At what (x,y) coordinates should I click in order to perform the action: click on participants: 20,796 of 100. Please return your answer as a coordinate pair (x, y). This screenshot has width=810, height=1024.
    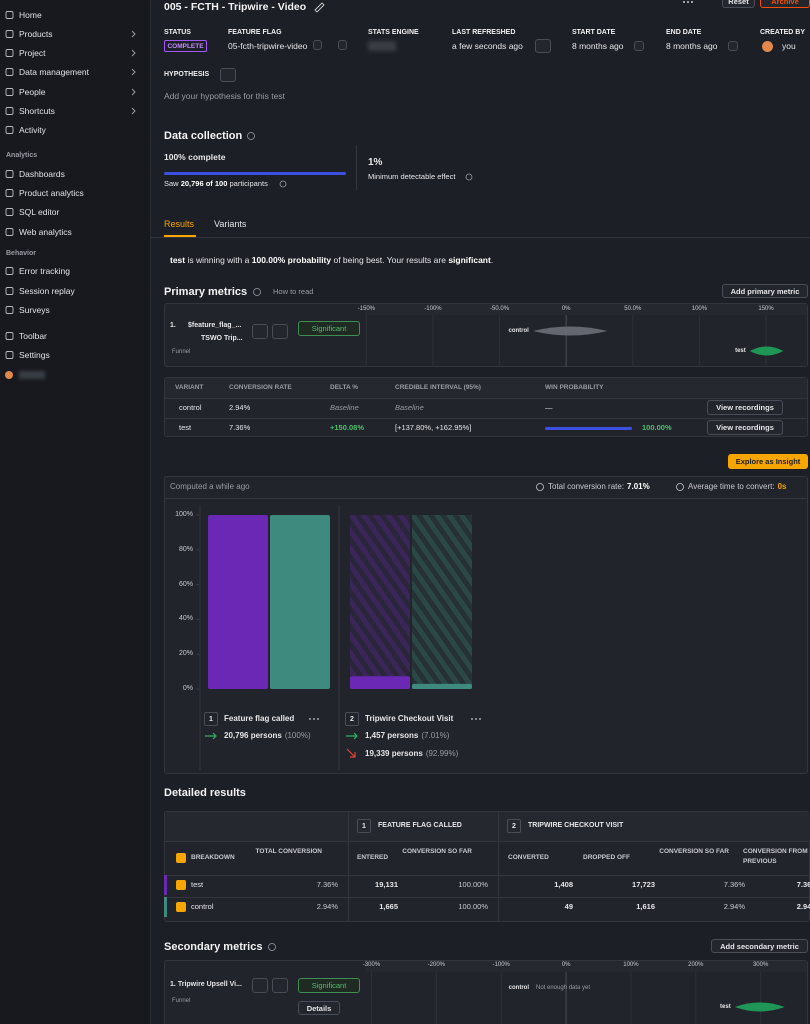
    Looking at the image, I should click on (204, 183).